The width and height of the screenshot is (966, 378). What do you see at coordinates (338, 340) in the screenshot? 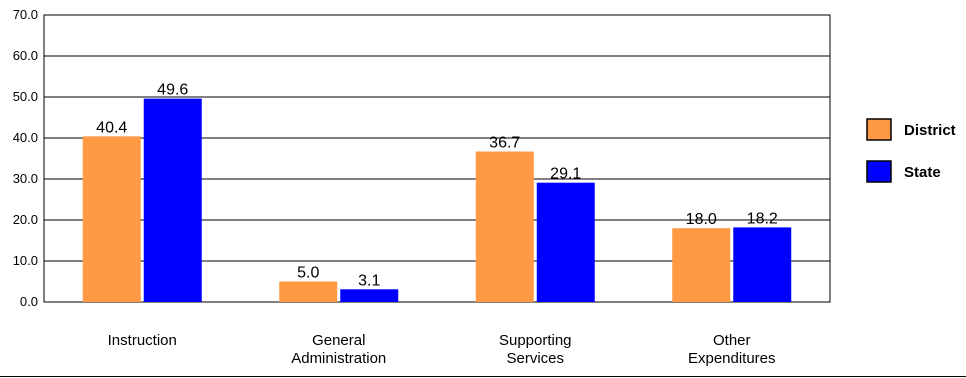
I see `category-label: General` at bounding box center [338, 340].